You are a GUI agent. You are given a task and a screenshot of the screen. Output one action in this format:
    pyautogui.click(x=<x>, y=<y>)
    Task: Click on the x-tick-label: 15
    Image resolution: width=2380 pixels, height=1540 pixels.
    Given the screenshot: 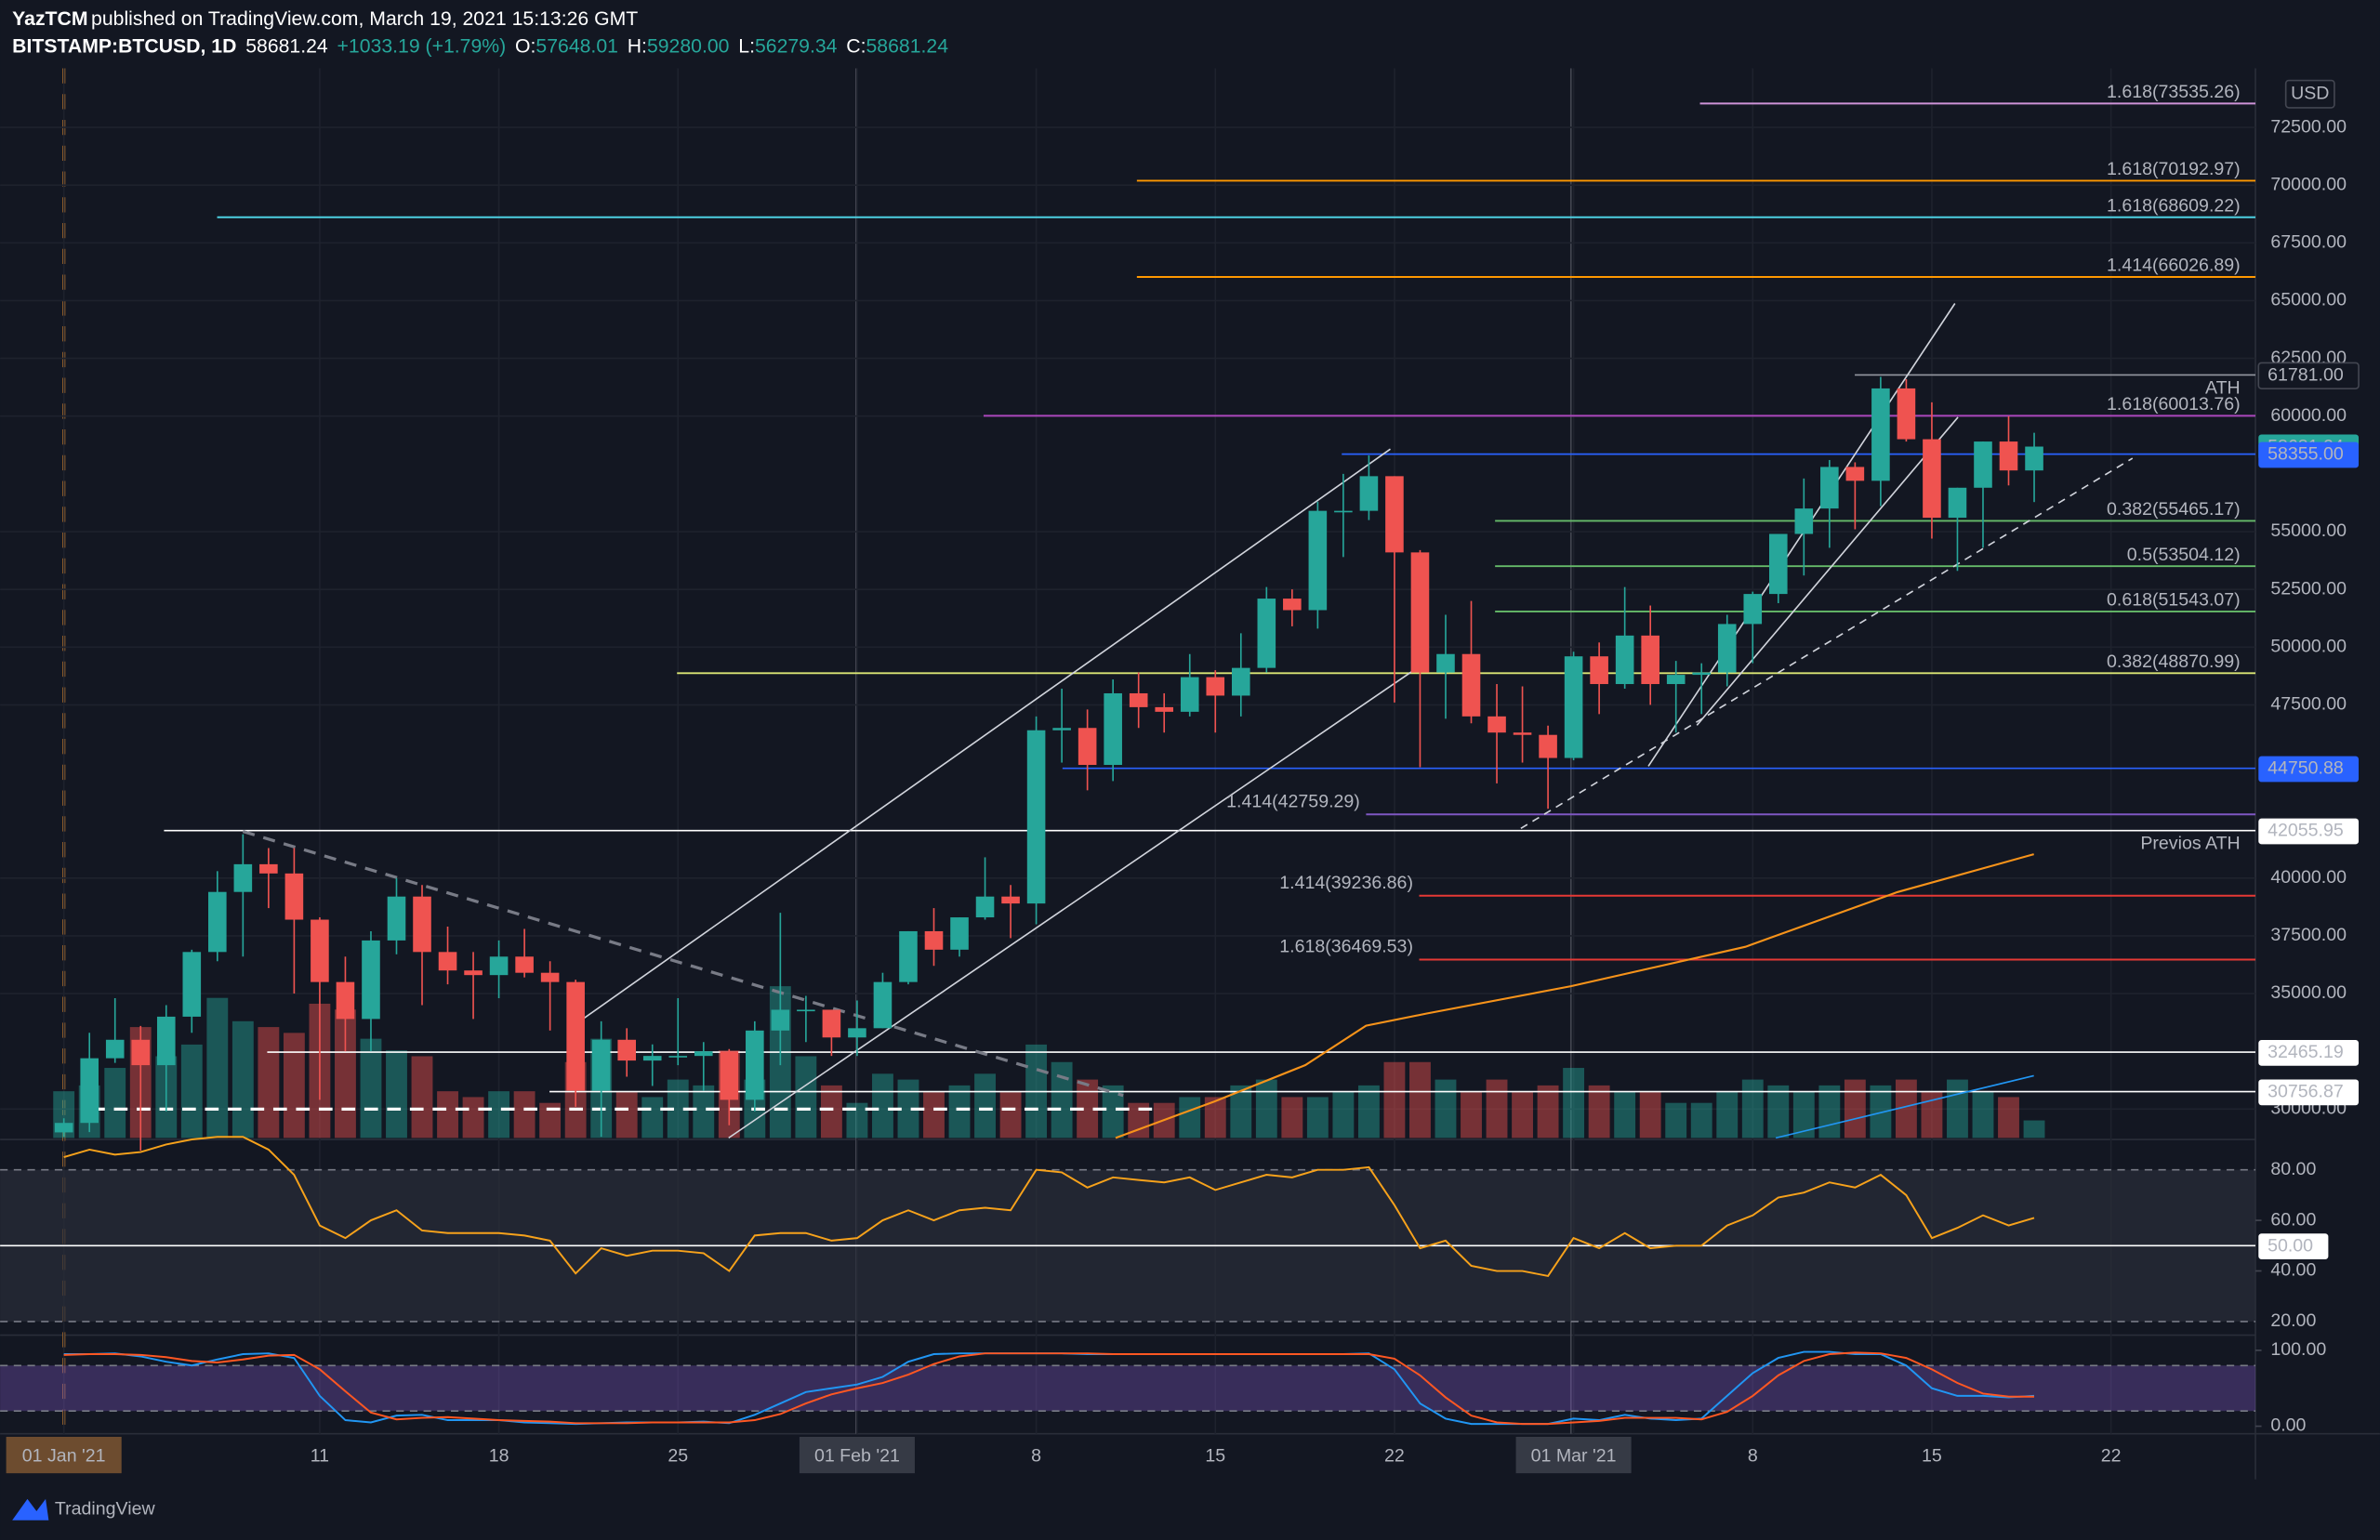 What is the action you would take?
    pyautogui.click(x=1932, y=1455)
    